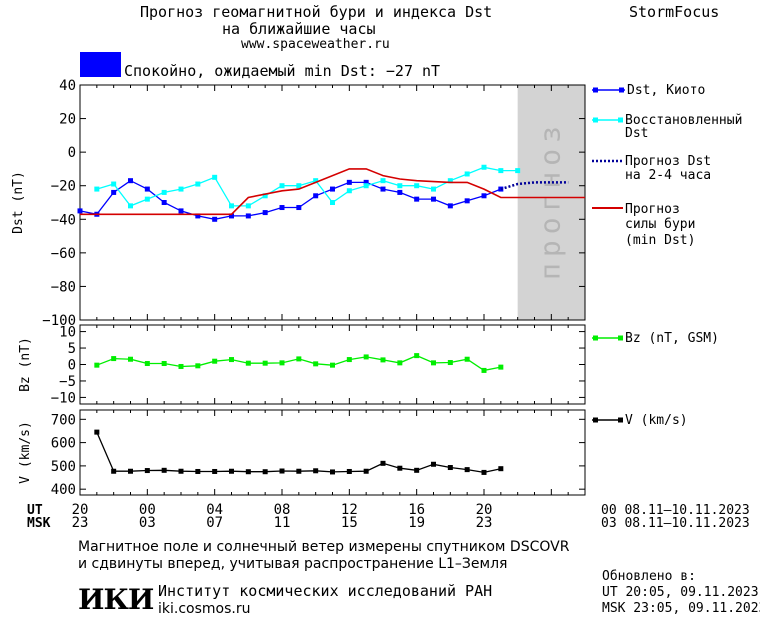  What do you see at coordinates (656, 420) in the screenshot?
I see `legend-v-label: V (km/s)` at bounding box center [656, 420].